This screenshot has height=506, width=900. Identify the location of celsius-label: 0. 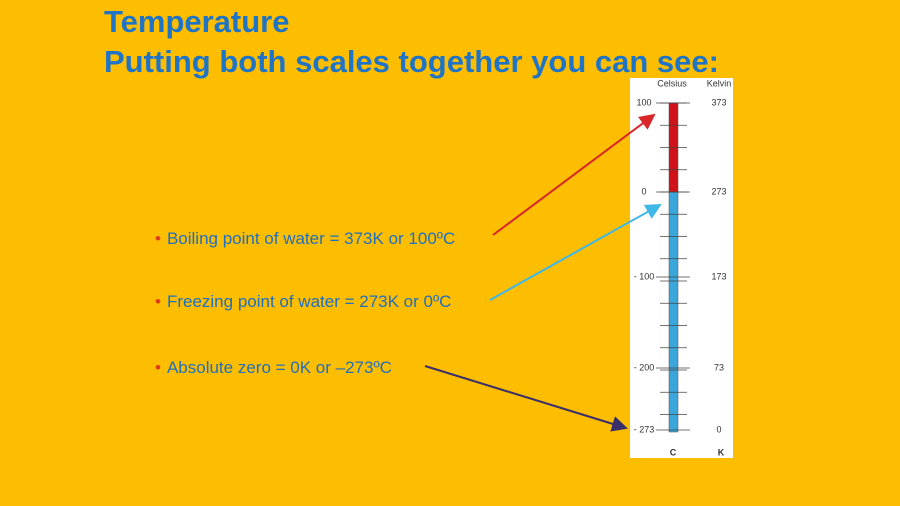
(643, 191).